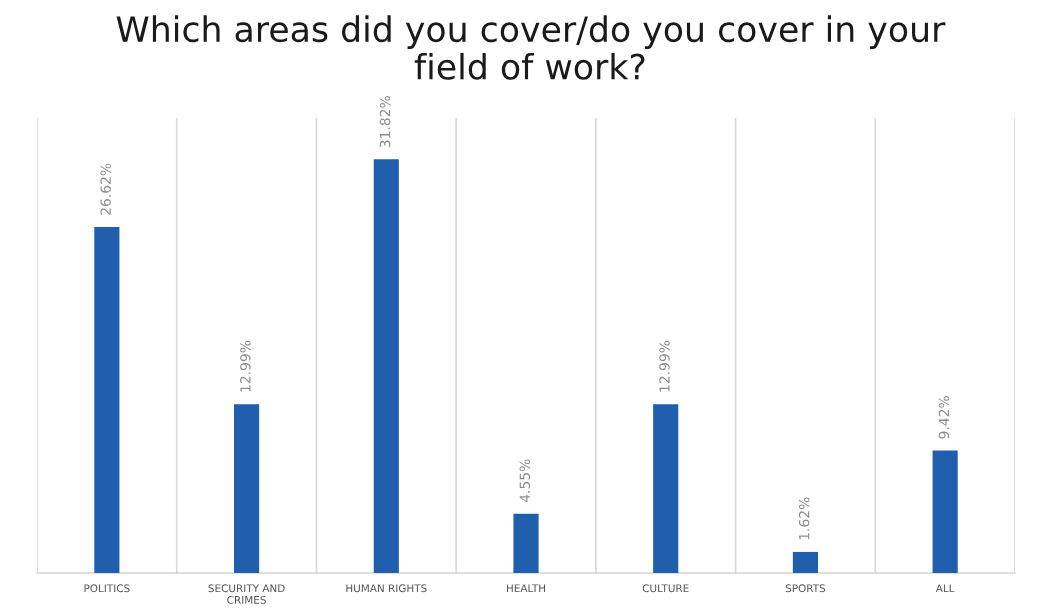 This screenshot has width=1040, height=614. Describe the element at coordinates (945, 588) in the screenshot. I see `x-tick-label: ALL` at that location.